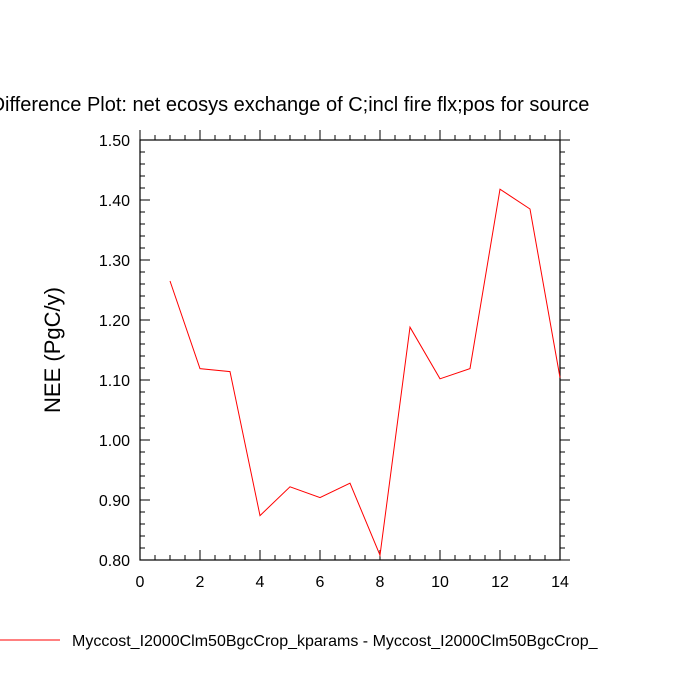  What do you see at coordinates (114, 261) in the screenshot?
I see `y-tick-label: 1.30` at bounding box center [114, 261].